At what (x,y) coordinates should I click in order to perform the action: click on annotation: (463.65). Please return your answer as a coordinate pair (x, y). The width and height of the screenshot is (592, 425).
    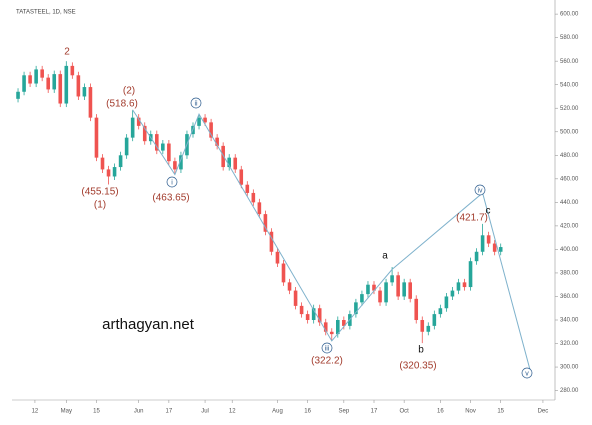
    Looking at the image, I should click on (170, 198).